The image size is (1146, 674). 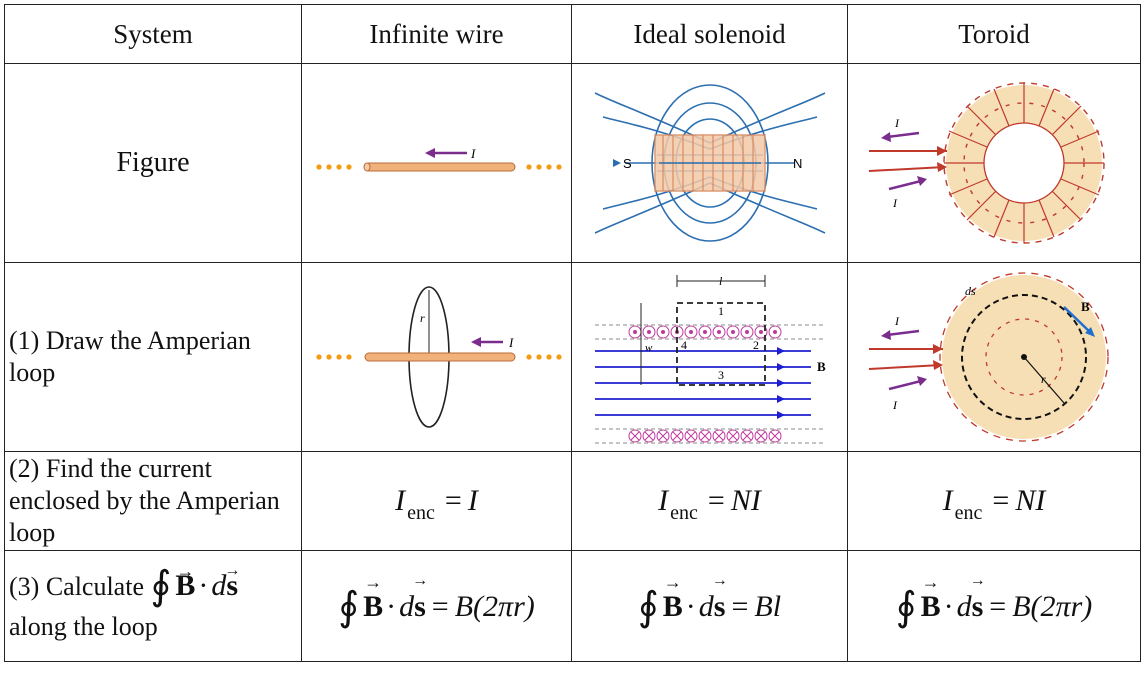 I want to click on toroid-current-label-top: I, so click(x=897, y=123).